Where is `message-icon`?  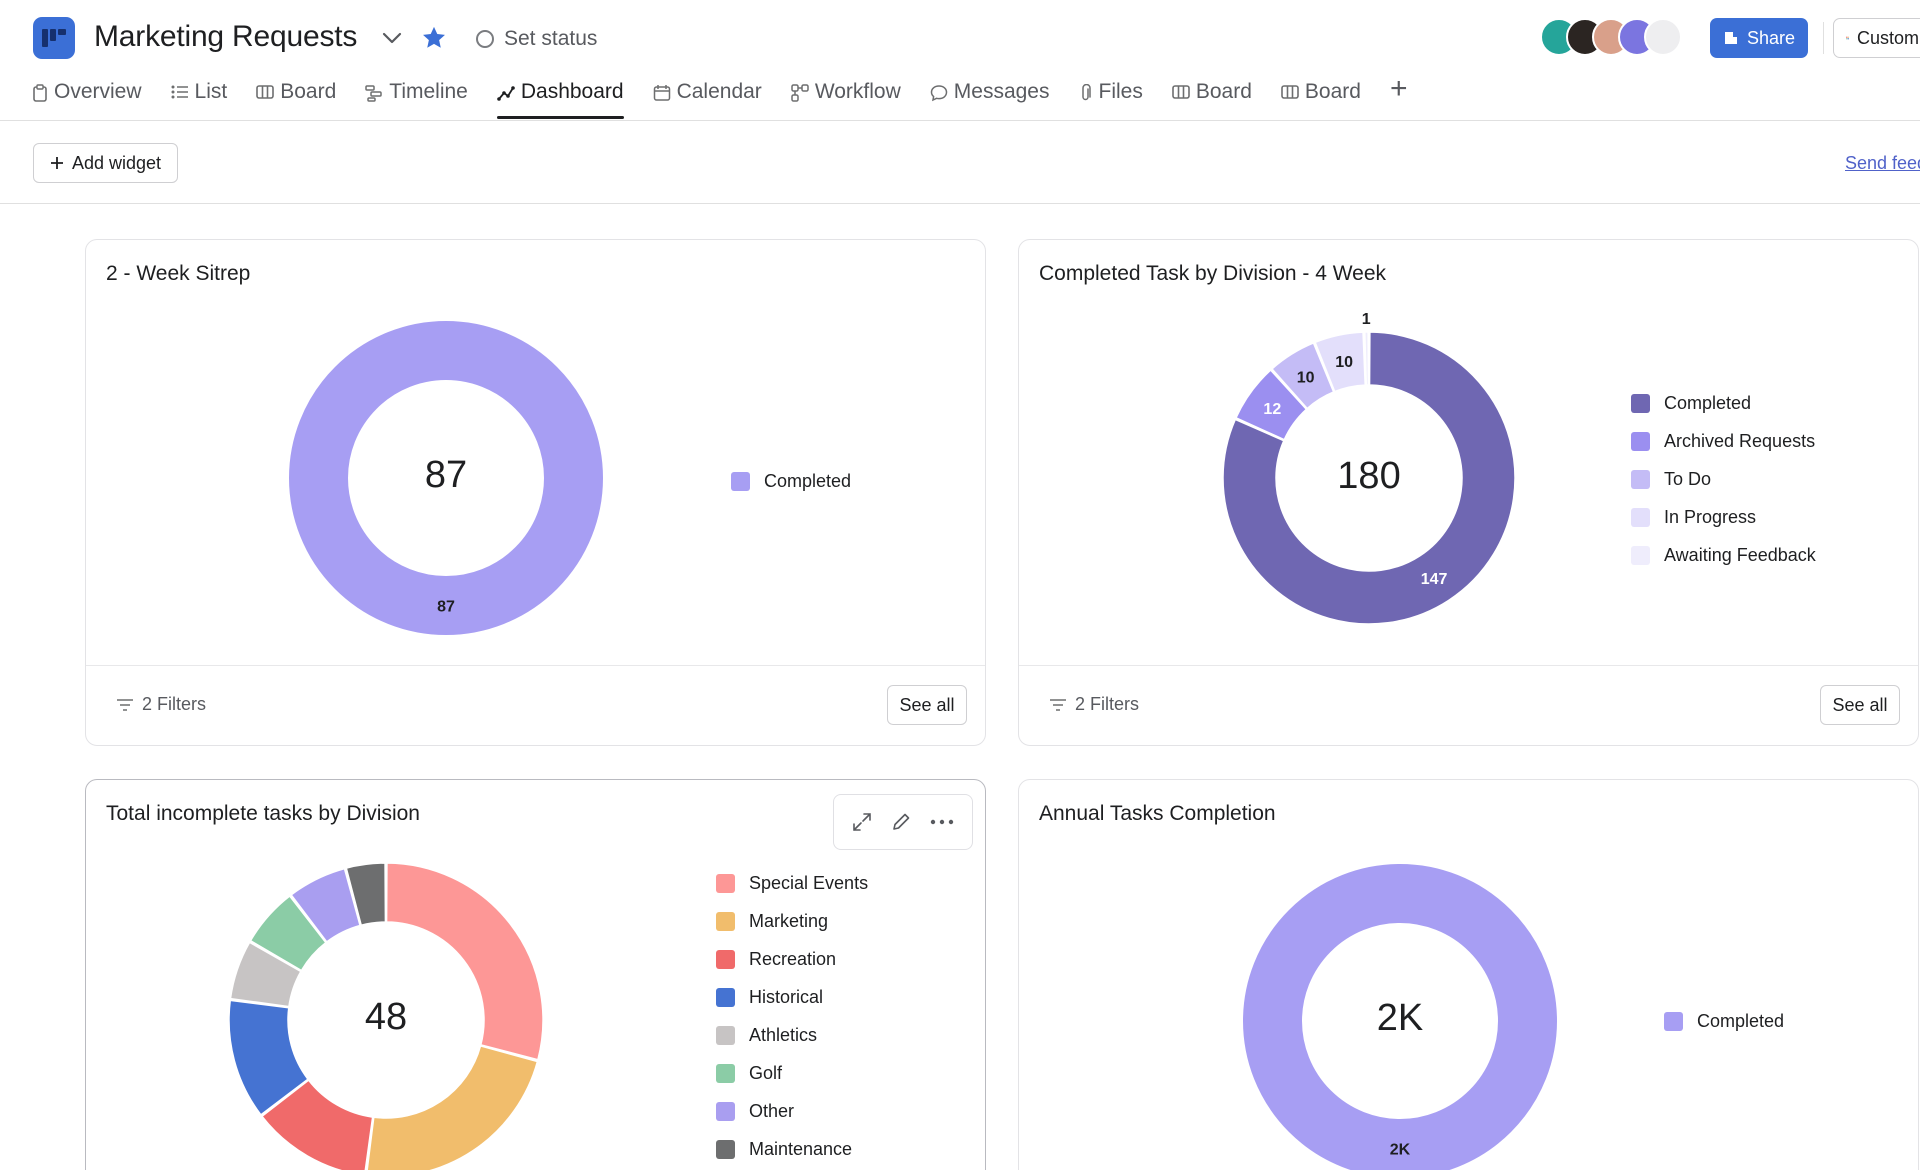 message-icon is located at coordinates (939, 93).